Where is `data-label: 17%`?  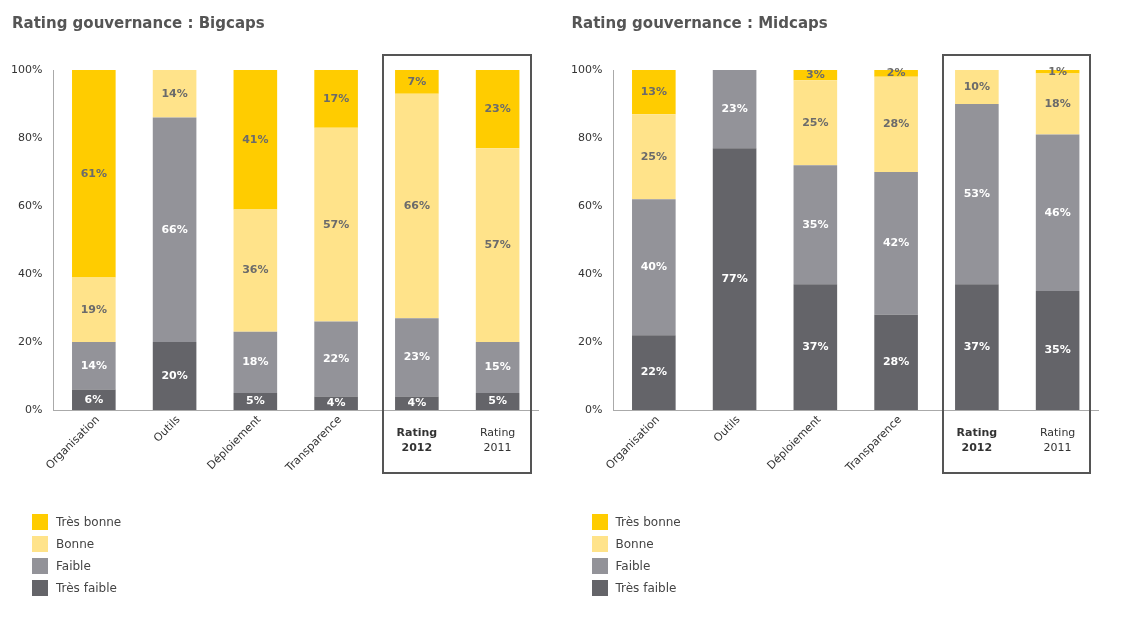
data-label: 17% is located at coordinates (336, 98).